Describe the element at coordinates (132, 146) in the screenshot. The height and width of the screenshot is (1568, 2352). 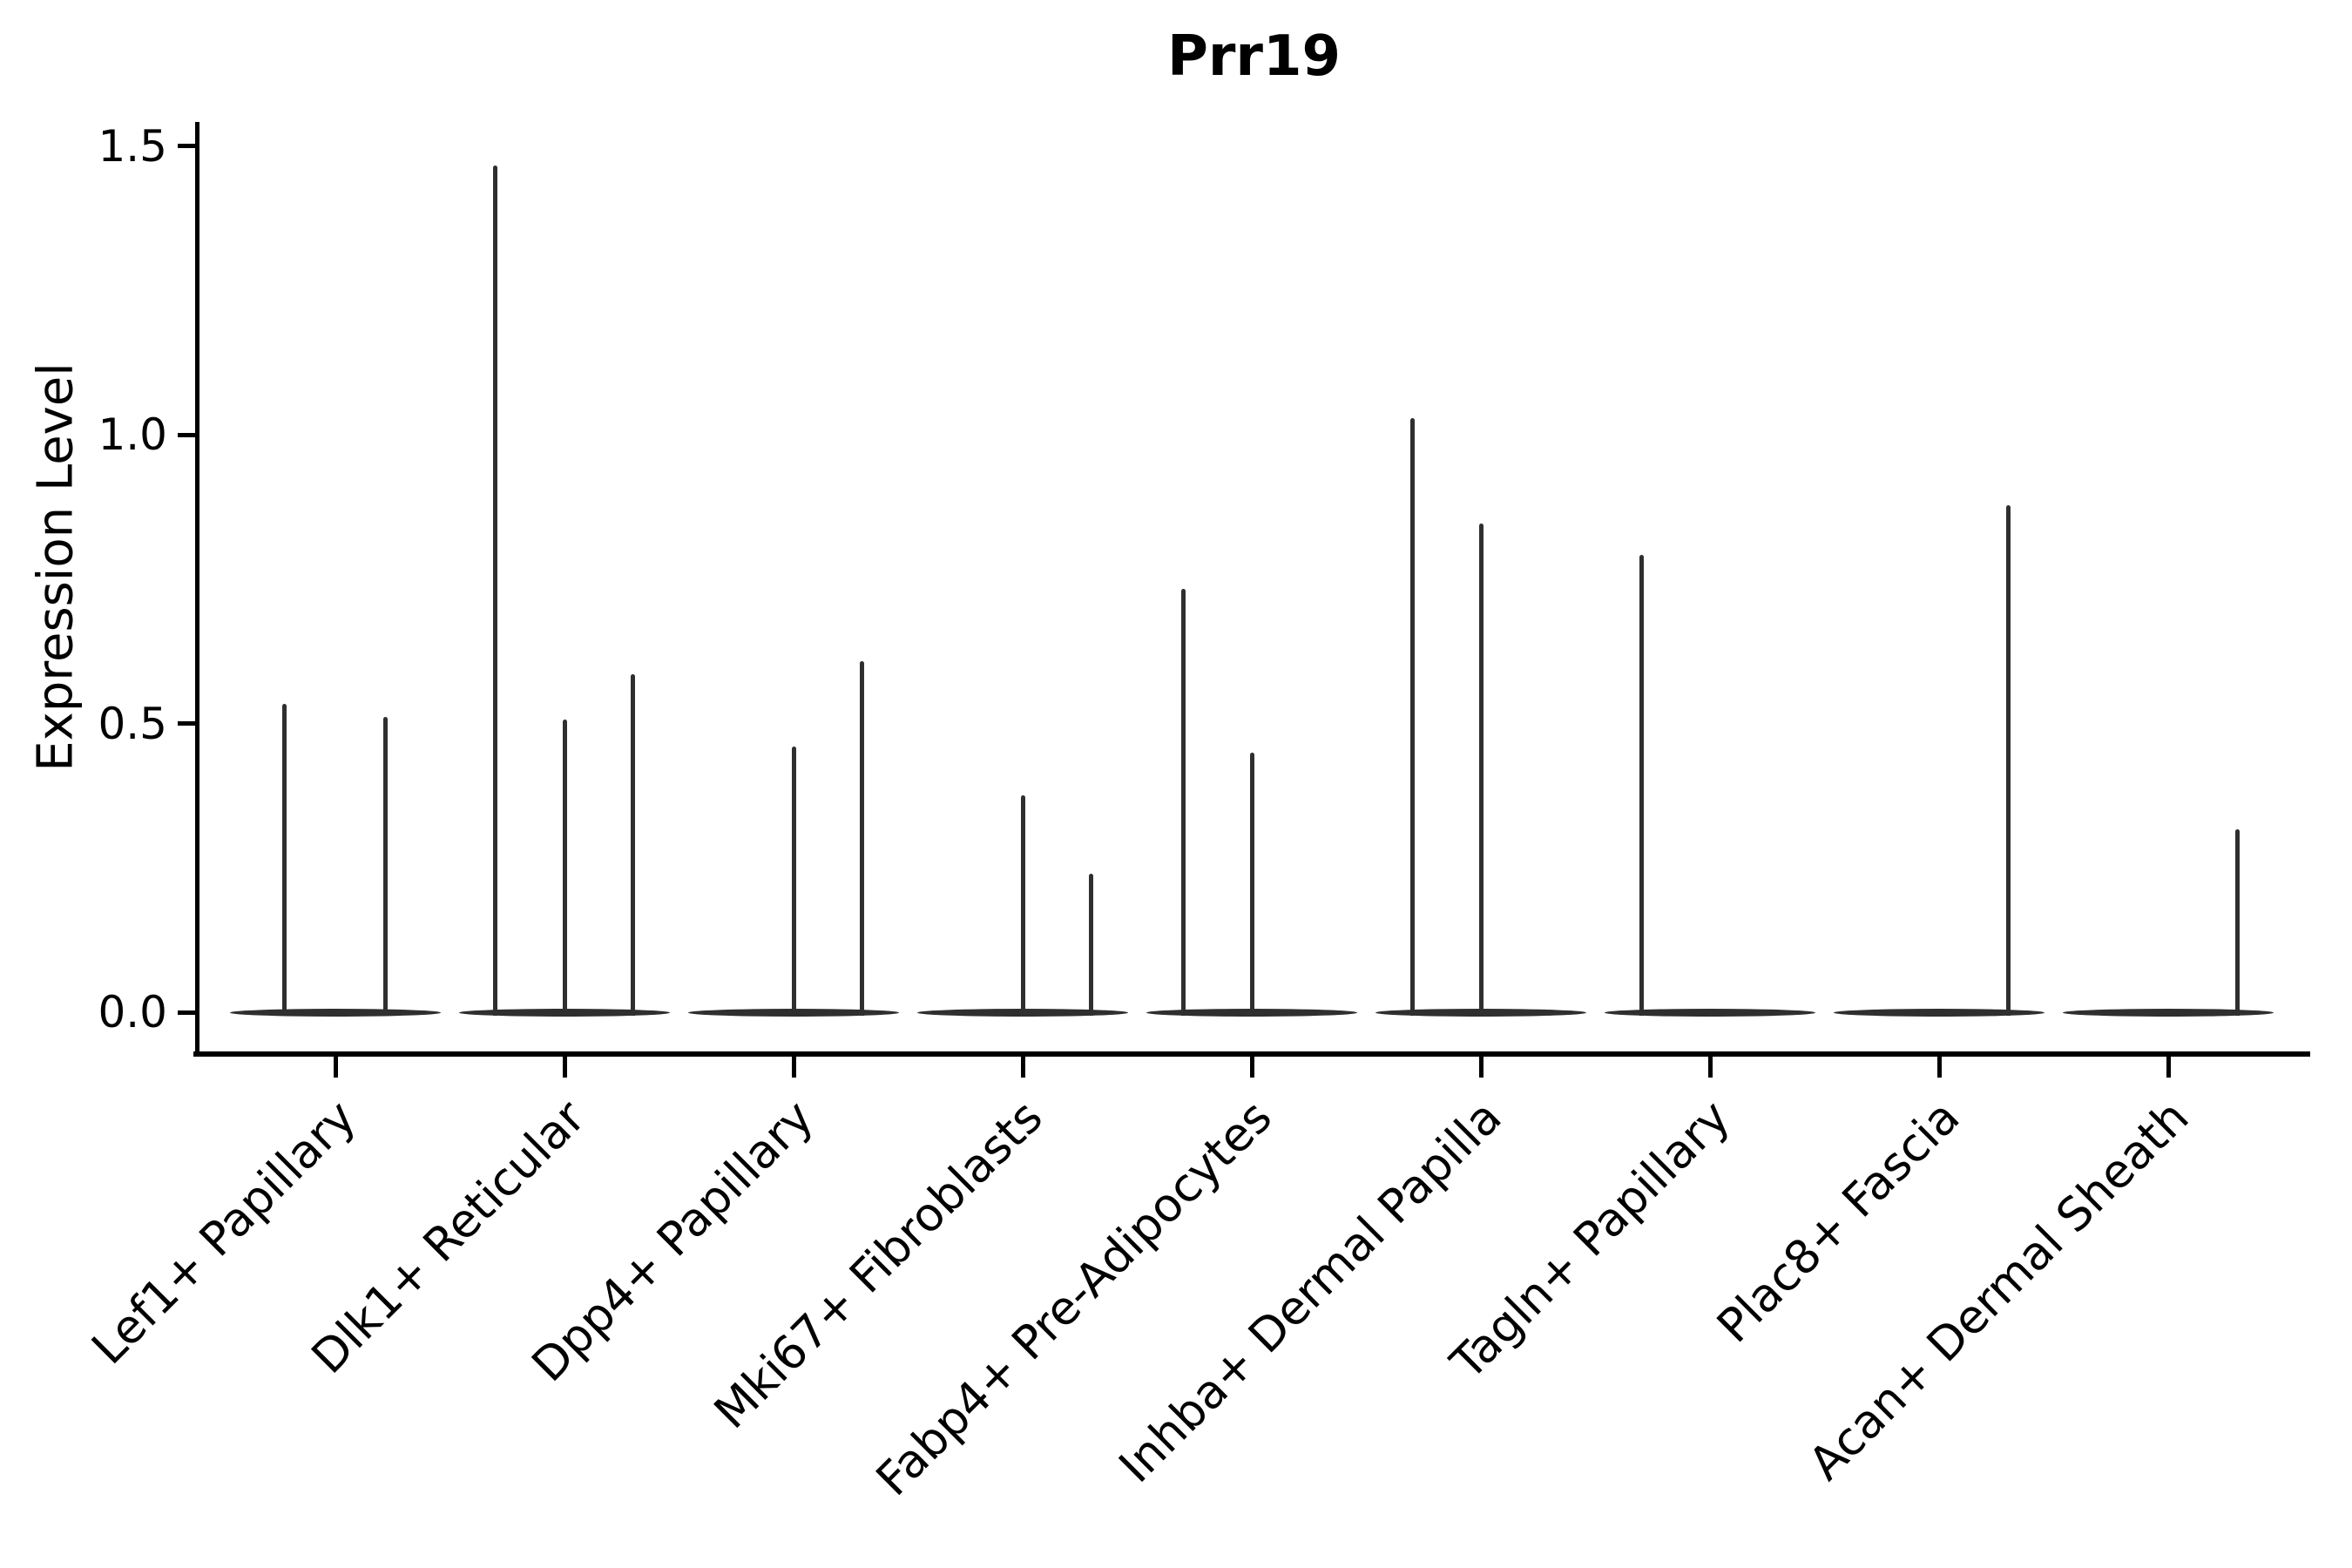
I see `y-tick-label: 1.5` at that location.